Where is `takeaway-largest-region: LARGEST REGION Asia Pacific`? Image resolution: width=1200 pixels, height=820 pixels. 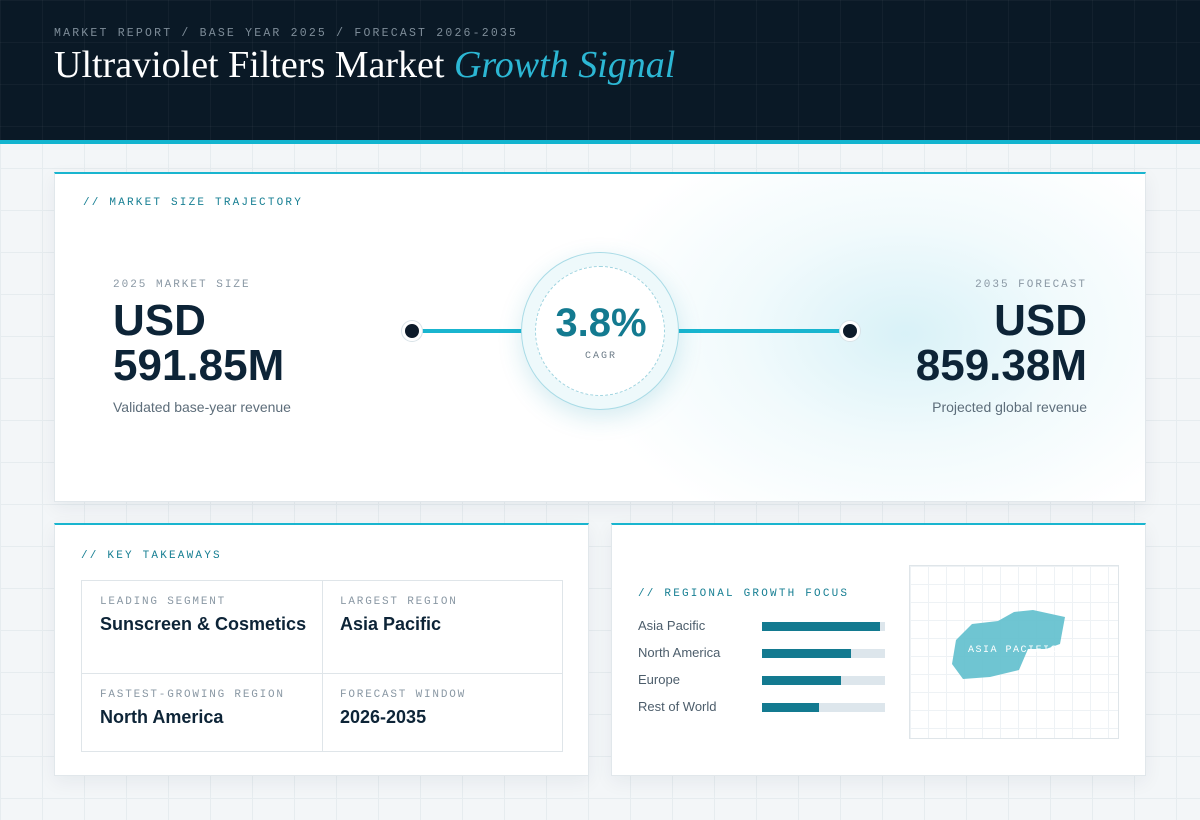 takeaway-largest-region: LARGEST REGION Asia Pacific is located at coordinates (445, 615).